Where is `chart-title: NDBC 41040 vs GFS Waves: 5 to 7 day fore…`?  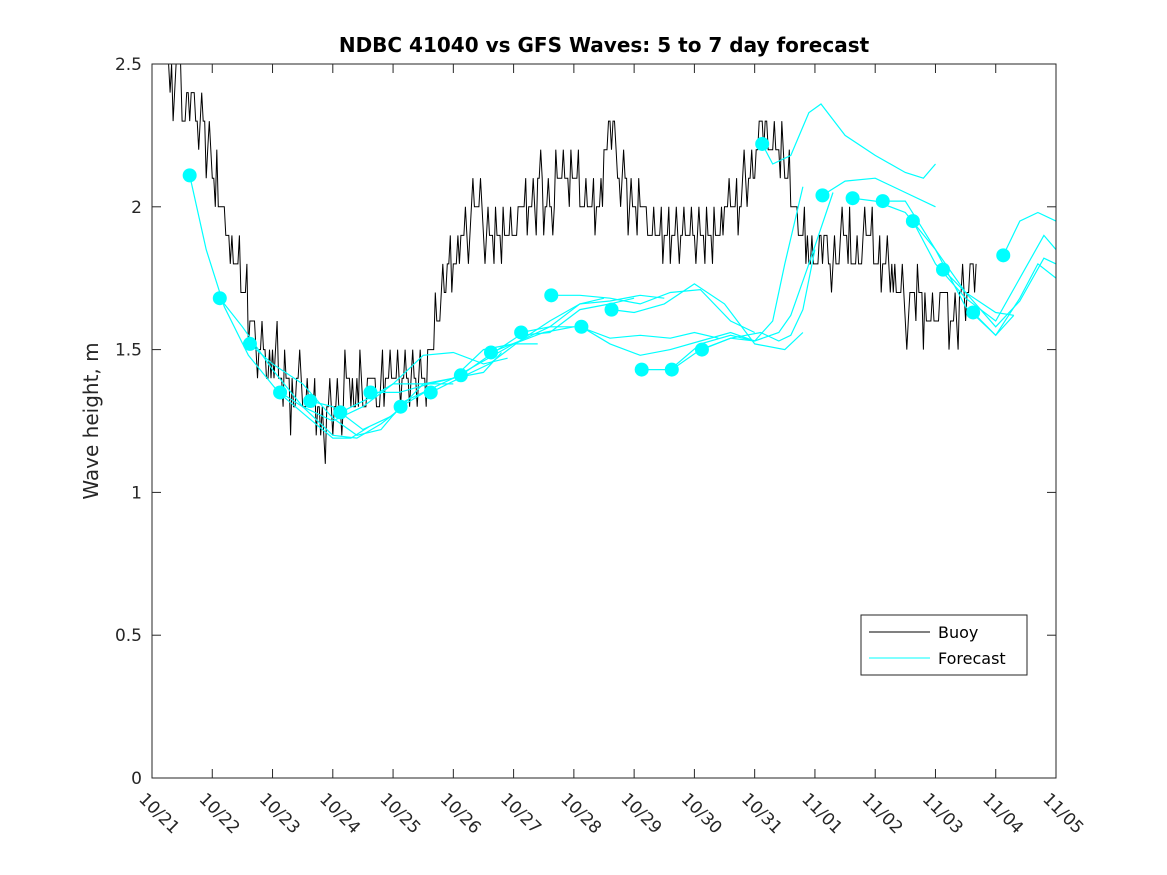 chart-title: NDBC 41040 vs GFS Waves: 5 to 7 day fore… is located at coordinates (604, 45).